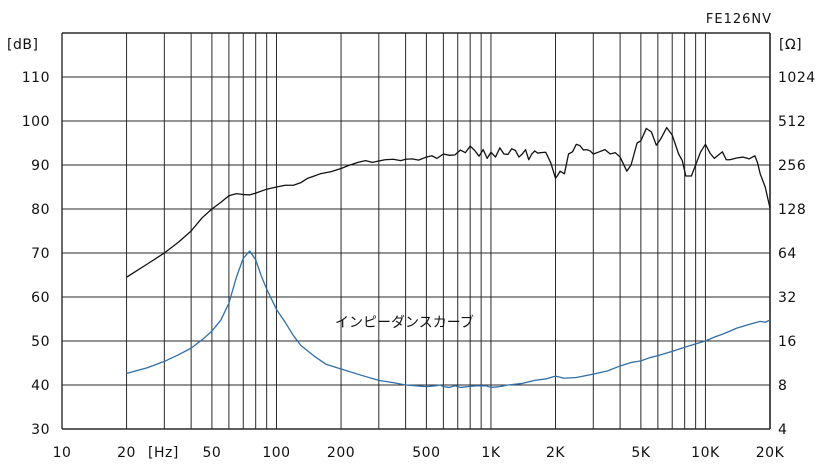 The width and height of the screenshot is (833, 469). Describe the element at coordinates (40, 210) in the screenshot. I see `y-left-tick-label: 80` at that location.